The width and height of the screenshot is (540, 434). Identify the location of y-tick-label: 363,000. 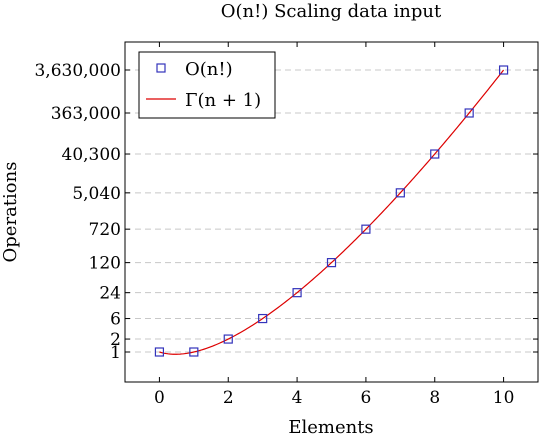
(86, 114).